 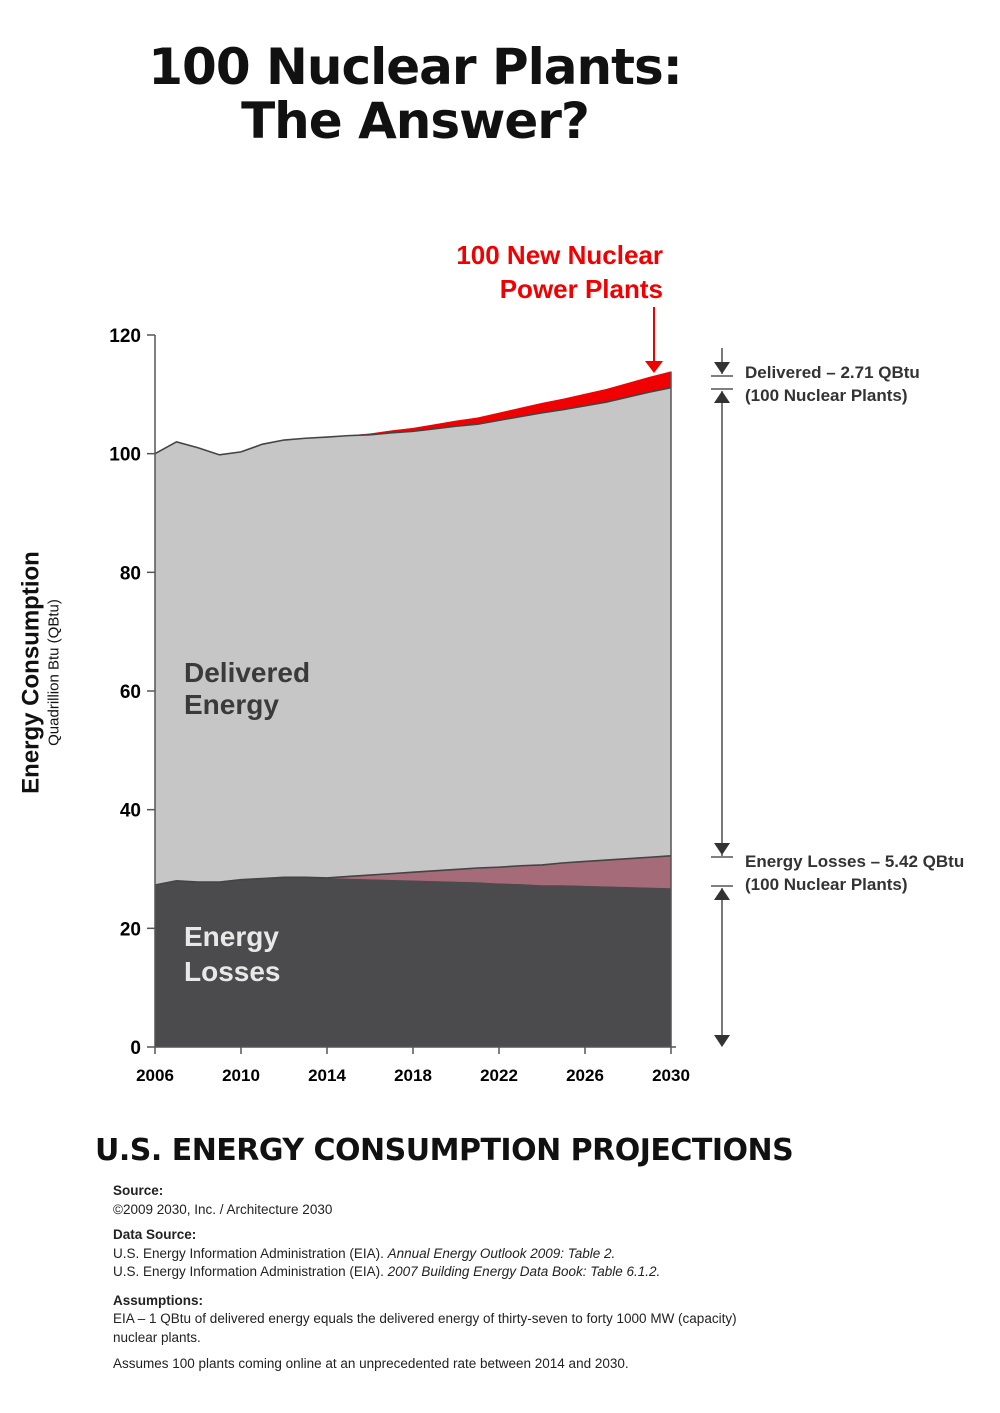 What do you see at coordinates (415, 121) in the screenshot?
I see `title-line-2: The Answer?` at bounding box center [415, 121].